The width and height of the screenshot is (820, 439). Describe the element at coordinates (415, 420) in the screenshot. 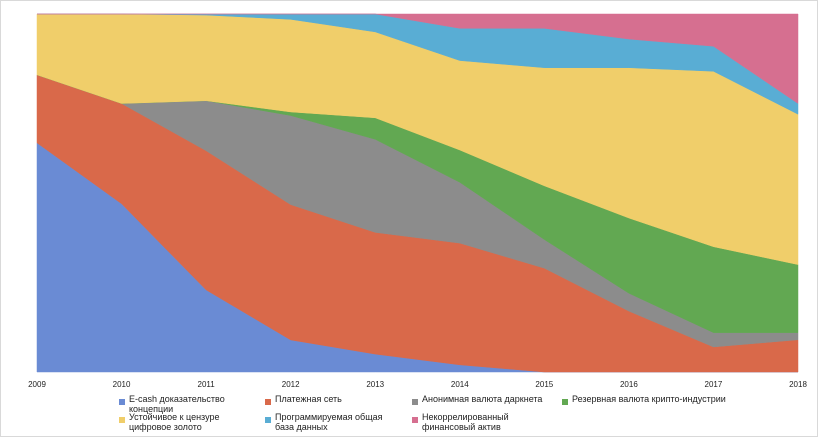

I see `legend-swatch-uncorrelated-asset` at that location.